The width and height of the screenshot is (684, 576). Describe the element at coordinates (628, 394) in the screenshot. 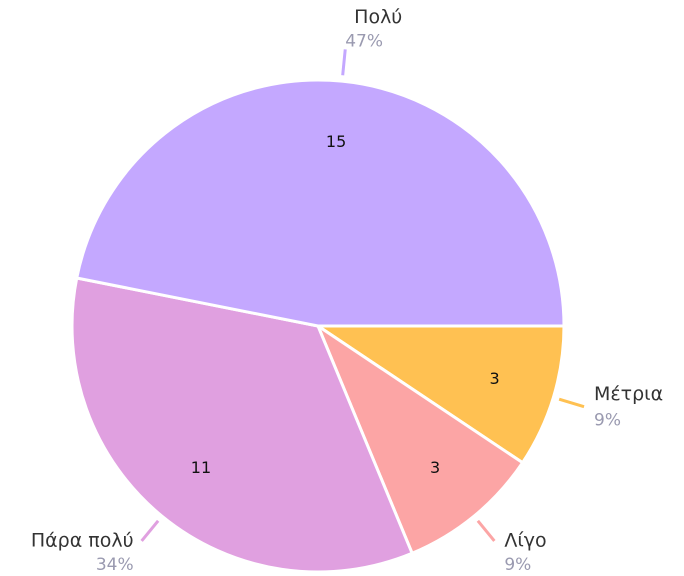

I see `category-label: Μέτρια` at that location.